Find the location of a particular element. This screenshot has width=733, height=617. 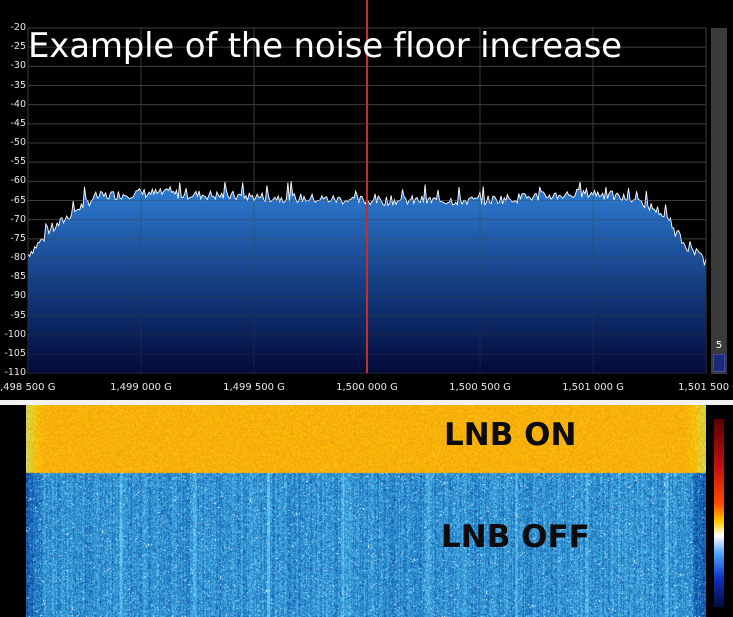

y-tick-label: -105 is located at coordinates (15, 353).